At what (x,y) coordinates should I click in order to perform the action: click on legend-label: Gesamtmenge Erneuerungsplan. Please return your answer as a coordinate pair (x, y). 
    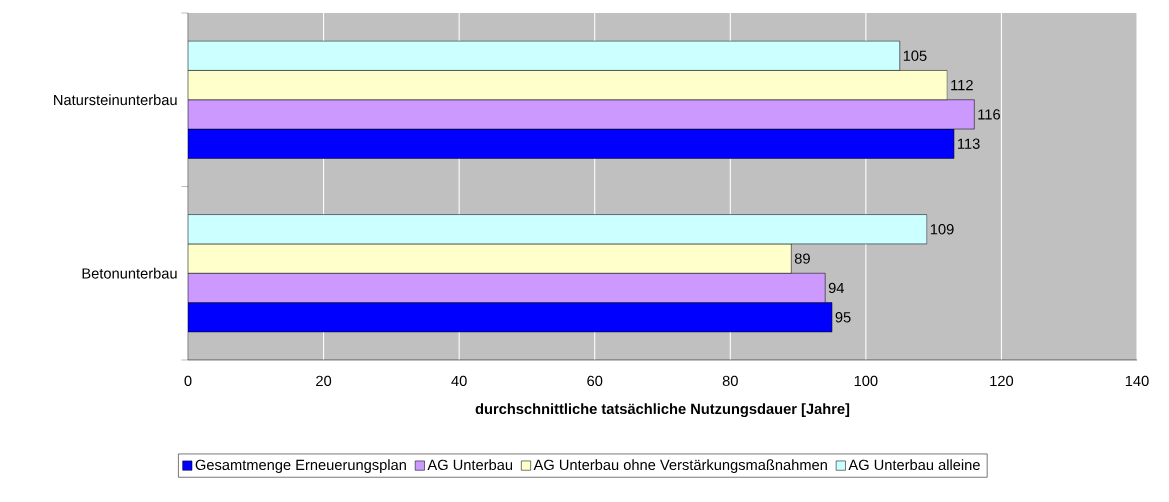
    Looking at the image, I should click on (300, 466).